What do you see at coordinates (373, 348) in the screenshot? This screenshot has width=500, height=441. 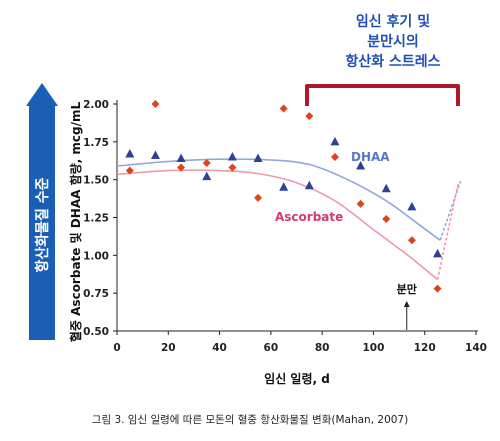 I see `x-tick-label: 100` at bounding box center [373, 348].